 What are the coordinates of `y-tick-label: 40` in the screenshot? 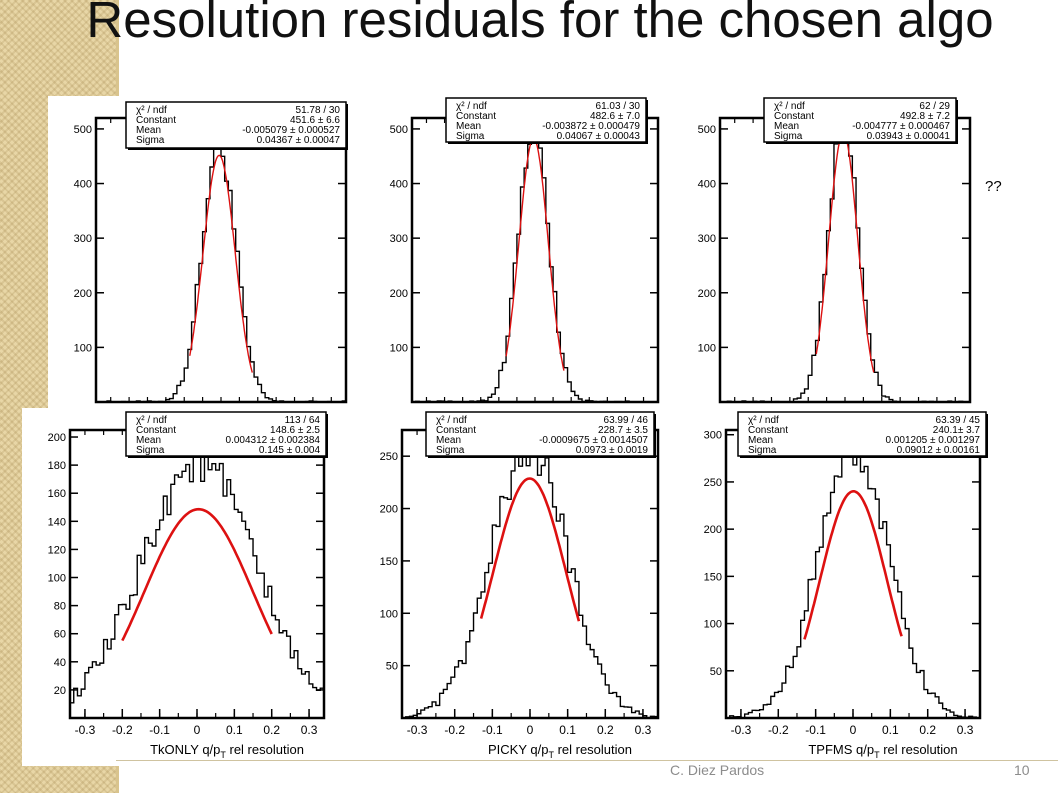 It's located at (60, 663).